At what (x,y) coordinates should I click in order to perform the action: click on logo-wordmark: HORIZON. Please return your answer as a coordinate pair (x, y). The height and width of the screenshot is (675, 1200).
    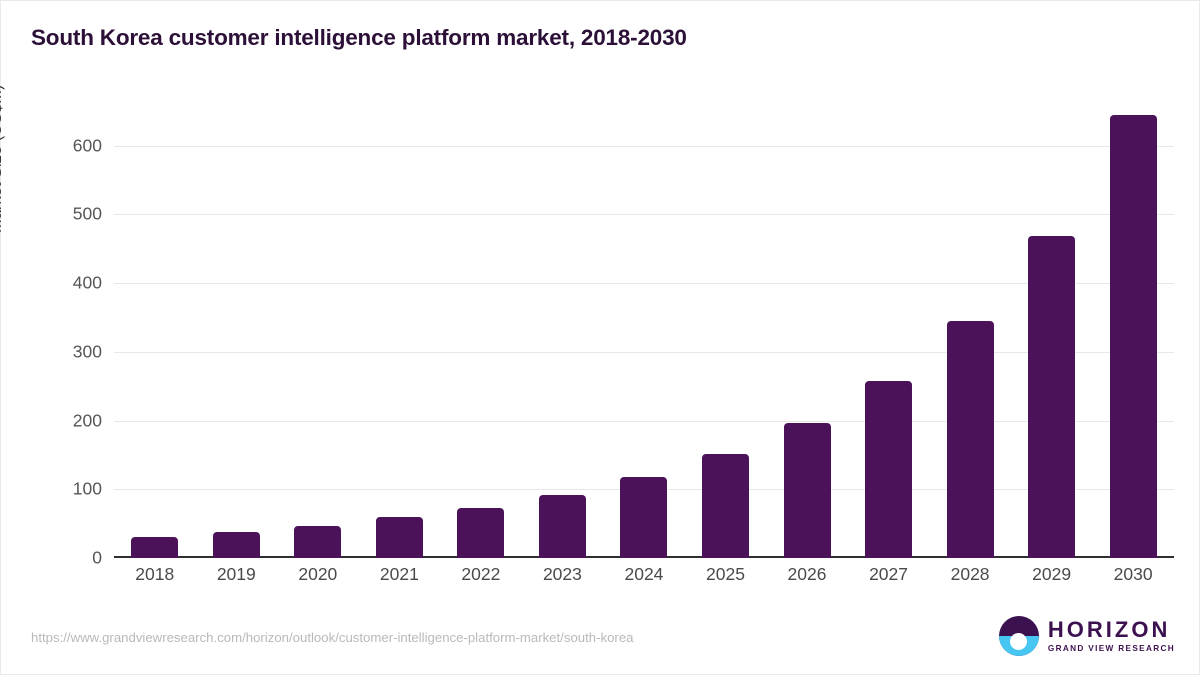
    Looking at the image, I should click on (1109, 629).